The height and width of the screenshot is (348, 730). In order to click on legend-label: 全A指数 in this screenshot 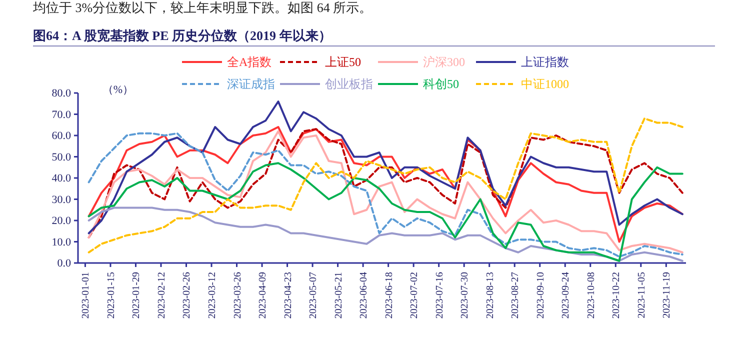, I will do `click(249, 62)`.